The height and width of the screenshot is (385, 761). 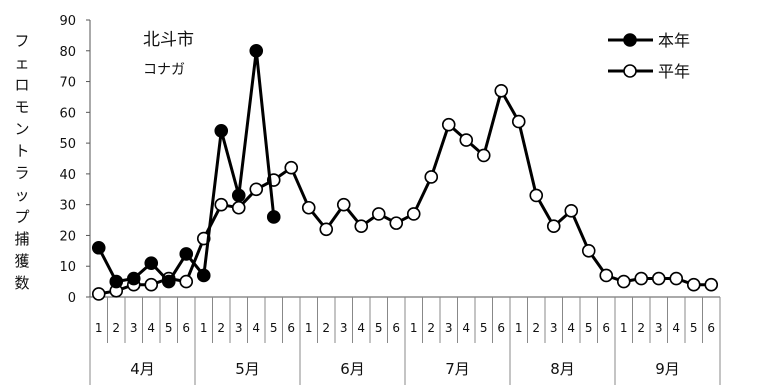 I want to click on y-axis-label-3: モ, so click(x=21, y=107).